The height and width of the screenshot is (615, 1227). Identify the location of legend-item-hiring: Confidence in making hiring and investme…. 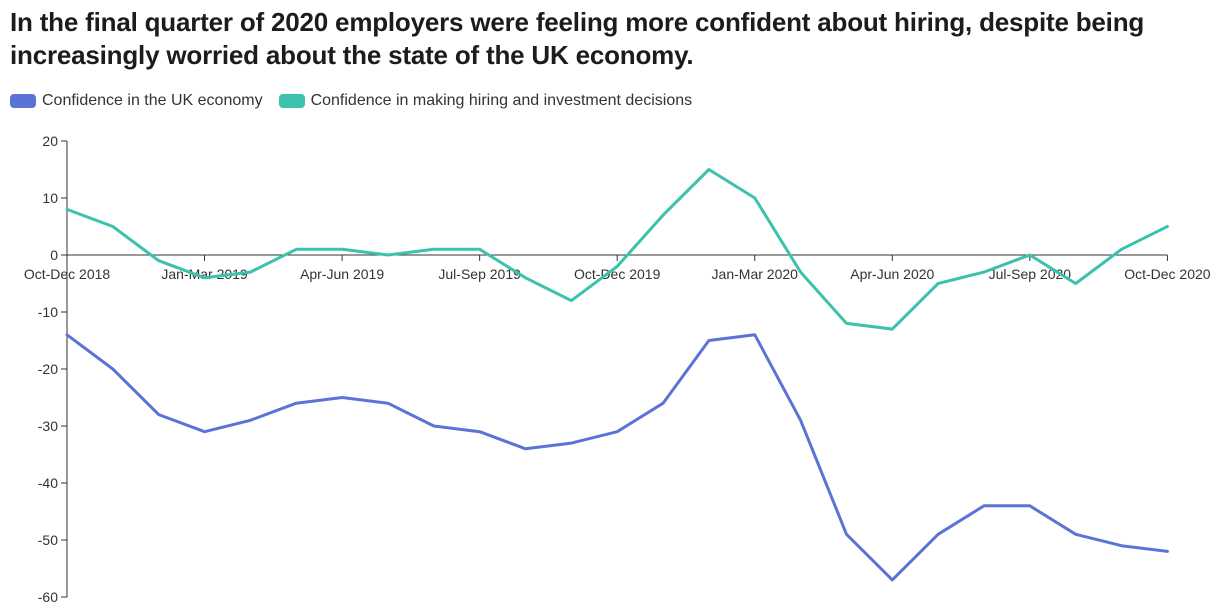
(485, 101).